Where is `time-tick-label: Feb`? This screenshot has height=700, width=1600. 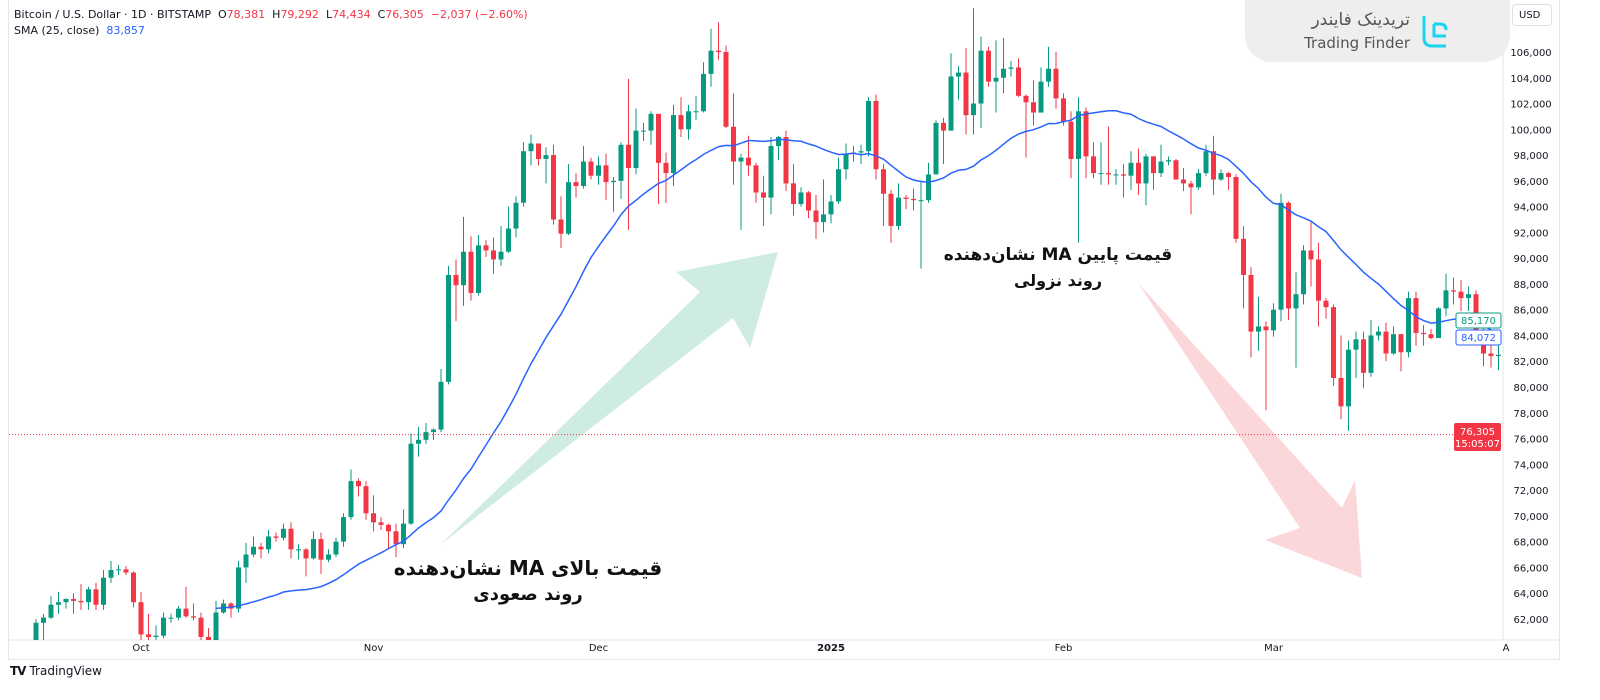 time-tick-label: Feb is located at coordinates (1064, 648).